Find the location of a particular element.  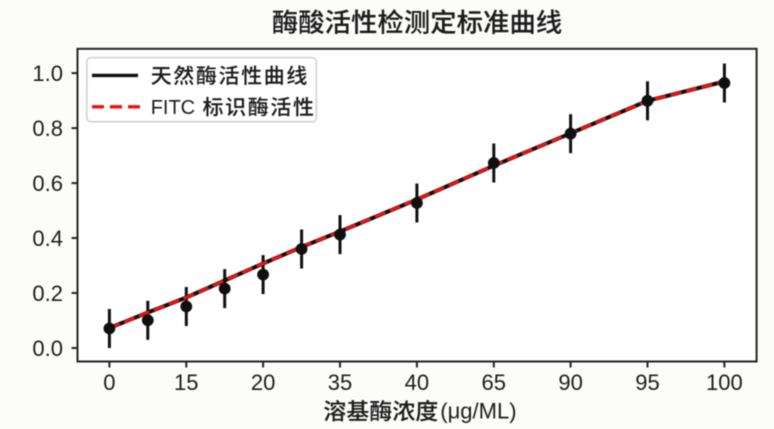

svg-text: FITC is located at coordinates (173, 108).